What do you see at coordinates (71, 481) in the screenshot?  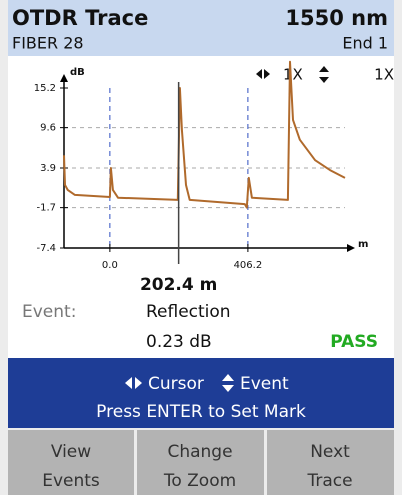 I see `button-label: Events` at bounding box center [71, 481].